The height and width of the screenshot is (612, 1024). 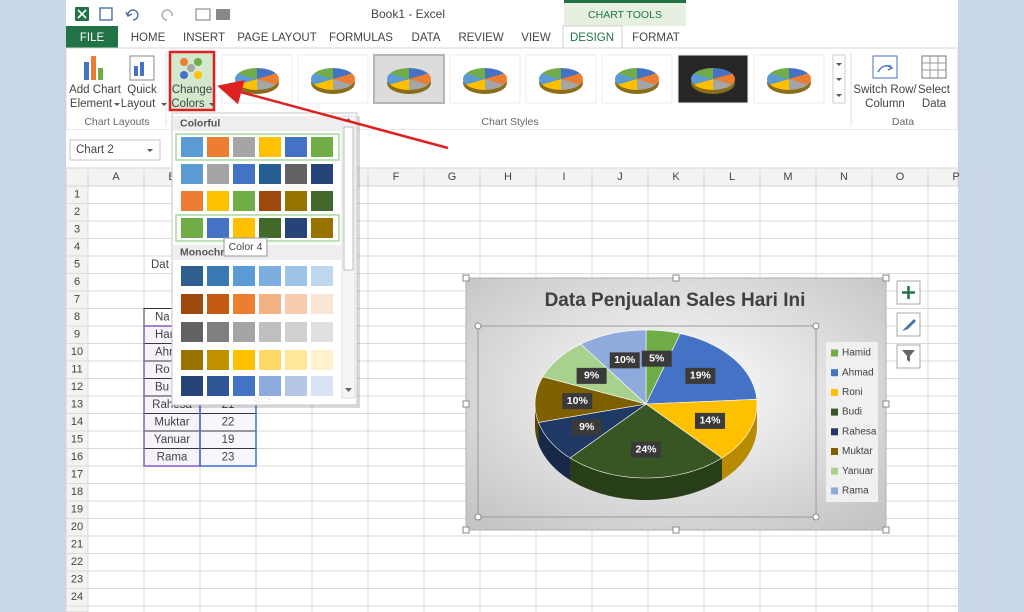 I want to click on tab-label: INSERT, so click(x=204, y=38).